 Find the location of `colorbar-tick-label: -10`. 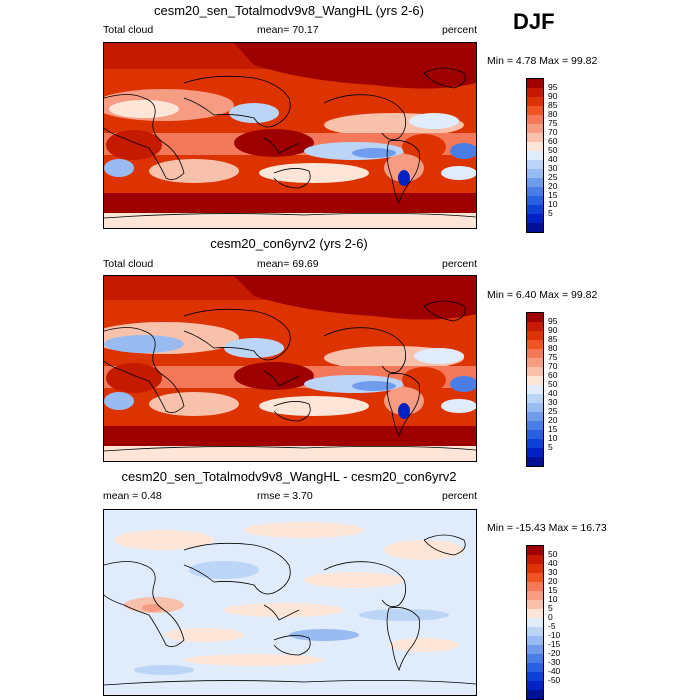

colorbar-tick-label: -10 is located at coordinates (554, 635).